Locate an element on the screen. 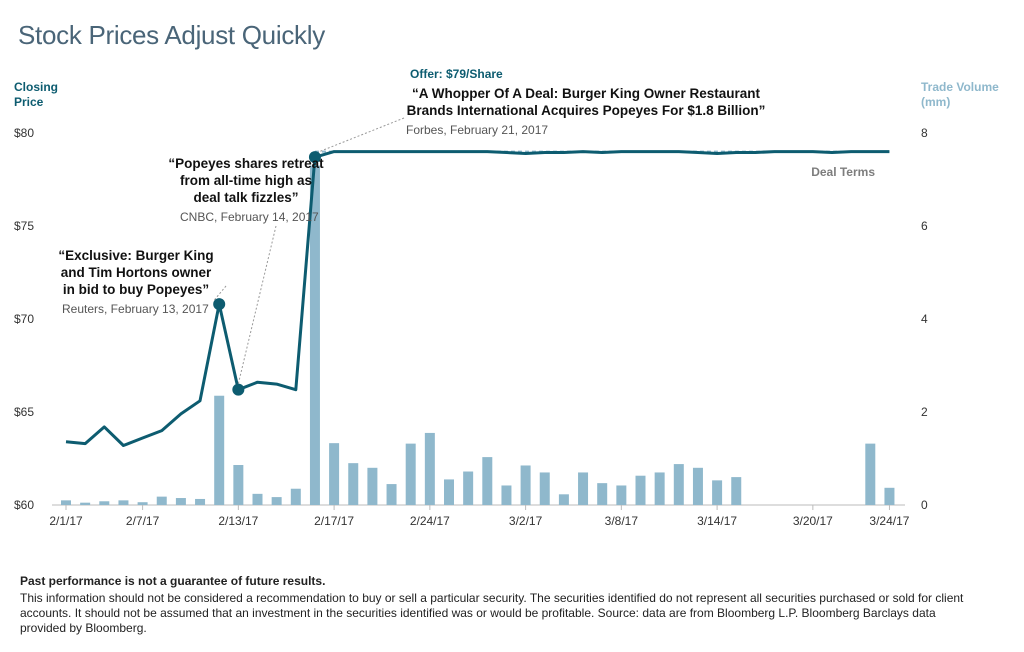 The height and width of the screenshot is (652, 1024). x-tick-label: 2/1/17 is located at coordinates (66, 521).